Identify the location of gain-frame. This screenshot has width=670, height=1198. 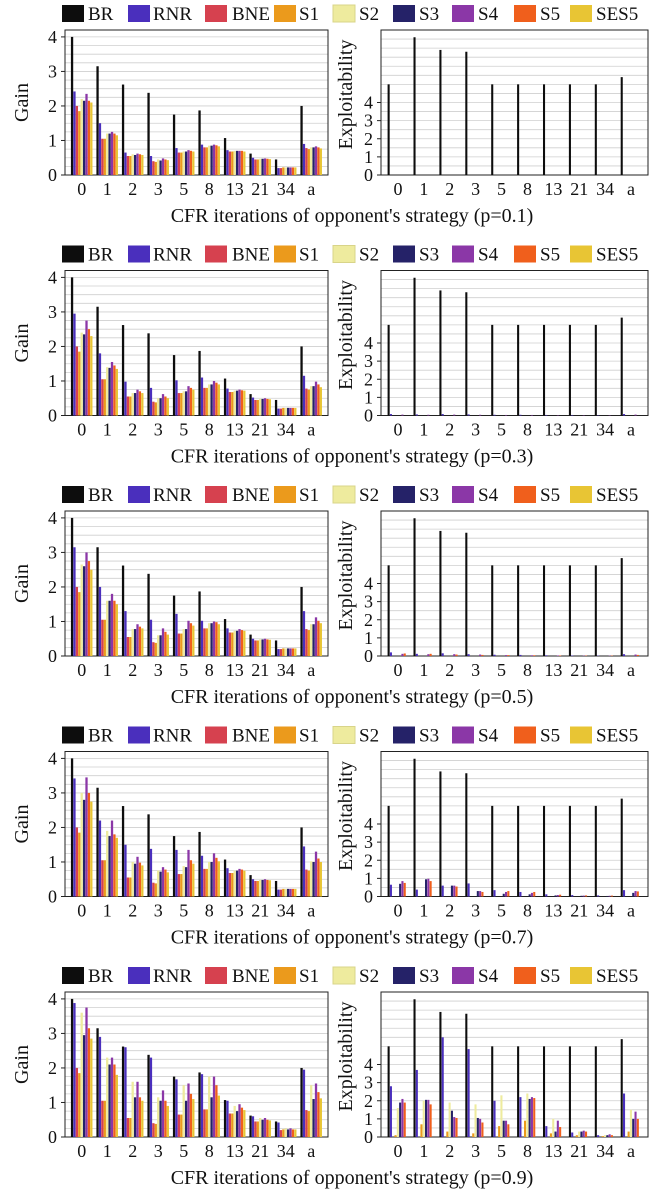
(196, 102).